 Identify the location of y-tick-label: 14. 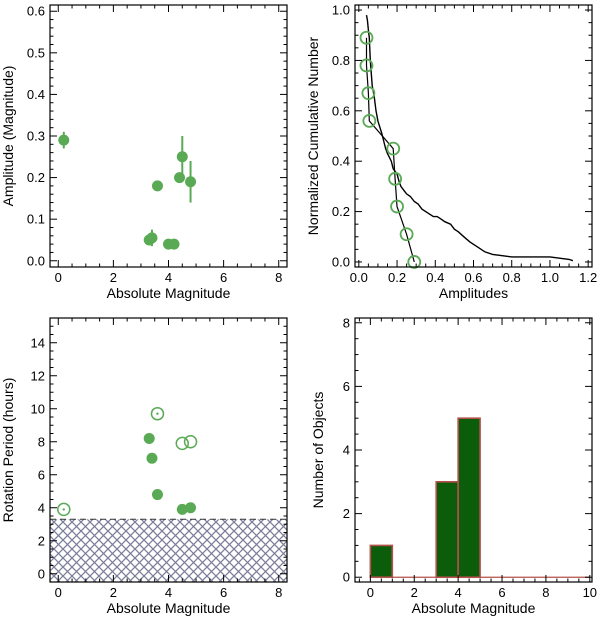
(38, 342).